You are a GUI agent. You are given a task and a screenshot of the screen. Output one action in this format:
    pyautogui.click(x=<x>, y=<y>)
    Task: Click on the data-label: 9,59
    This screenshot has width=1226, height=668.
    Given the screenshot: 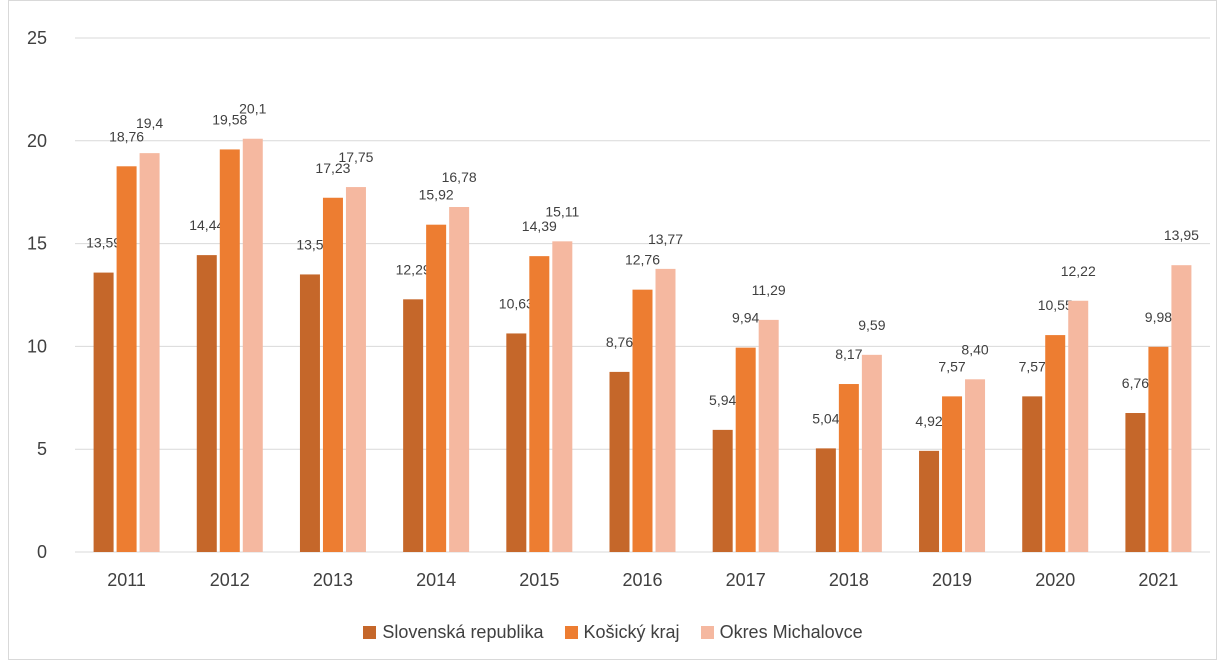 What is the action you would take?
    pyautogui.click(x=871, y=325)
    